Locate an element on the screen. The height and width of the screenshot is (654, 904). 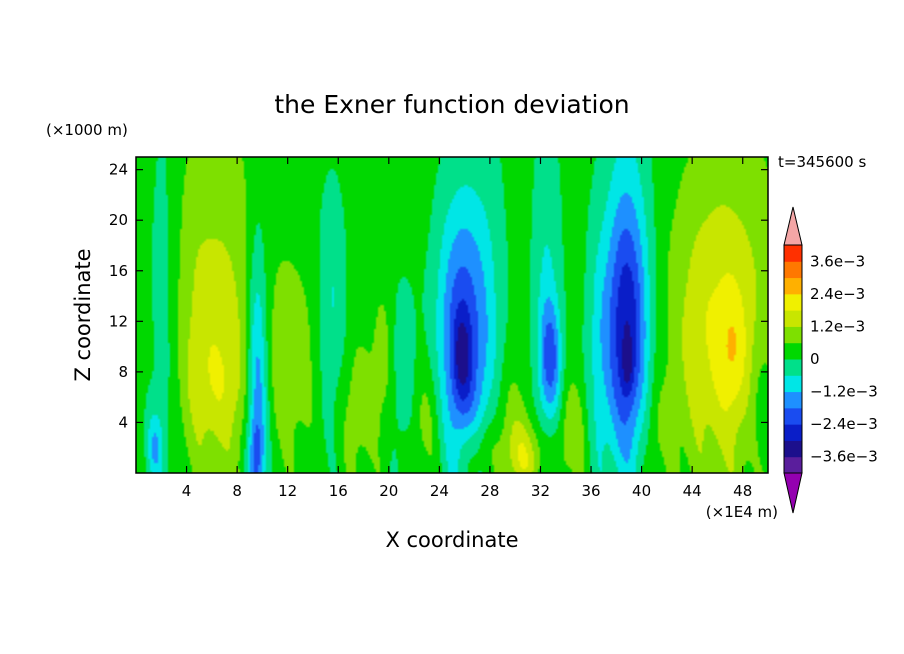
y-tick-label: 8 is located at coordinates (123, 372).